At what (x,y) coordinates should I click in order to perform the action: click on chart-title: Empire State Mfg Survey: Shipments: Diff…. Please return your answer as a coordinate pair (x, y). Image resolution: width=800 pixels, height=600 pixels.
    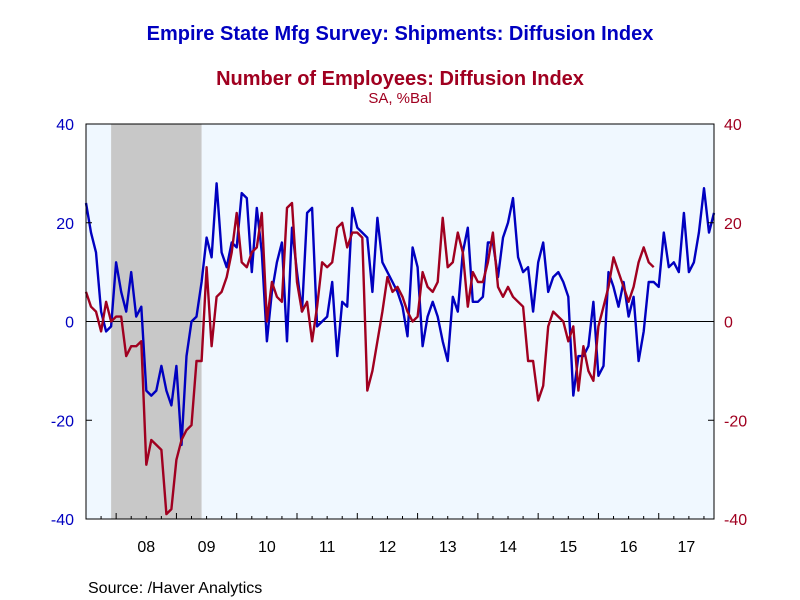
    Looking at the image, I should click on (400, 34).